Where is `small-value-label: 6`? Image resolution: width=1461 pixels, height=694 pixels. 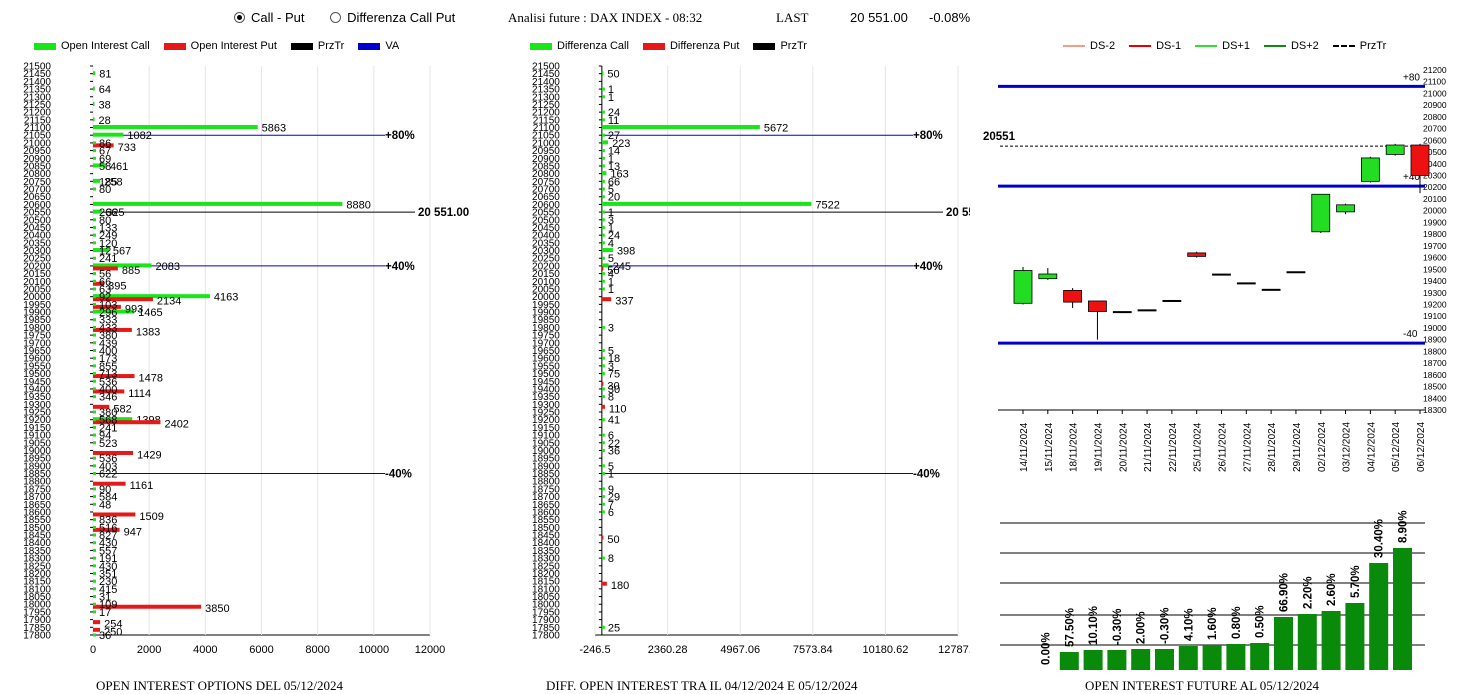 small-value-label: 6 is located at coordinates (611, 513).